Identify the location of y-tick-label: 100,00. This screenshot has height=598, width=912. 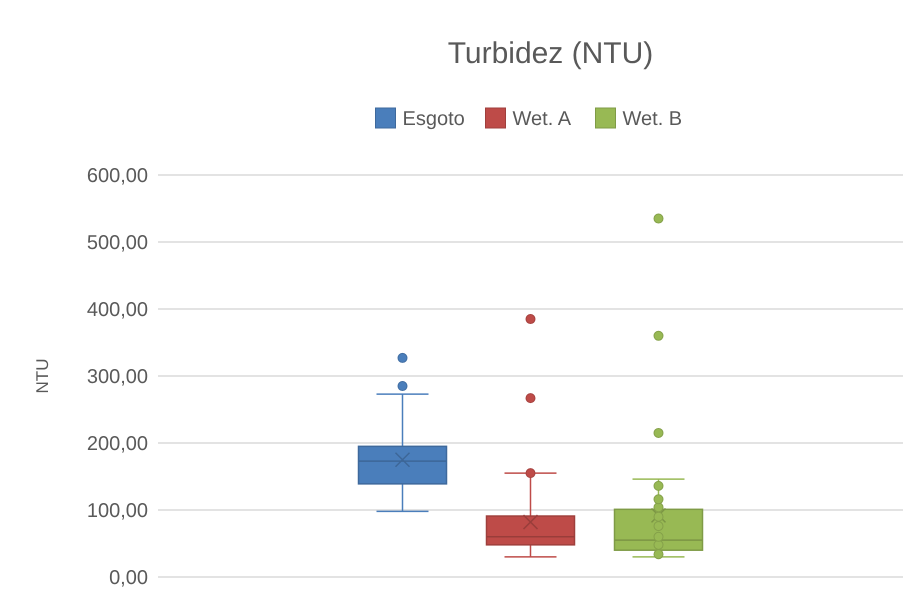
(117, 511).